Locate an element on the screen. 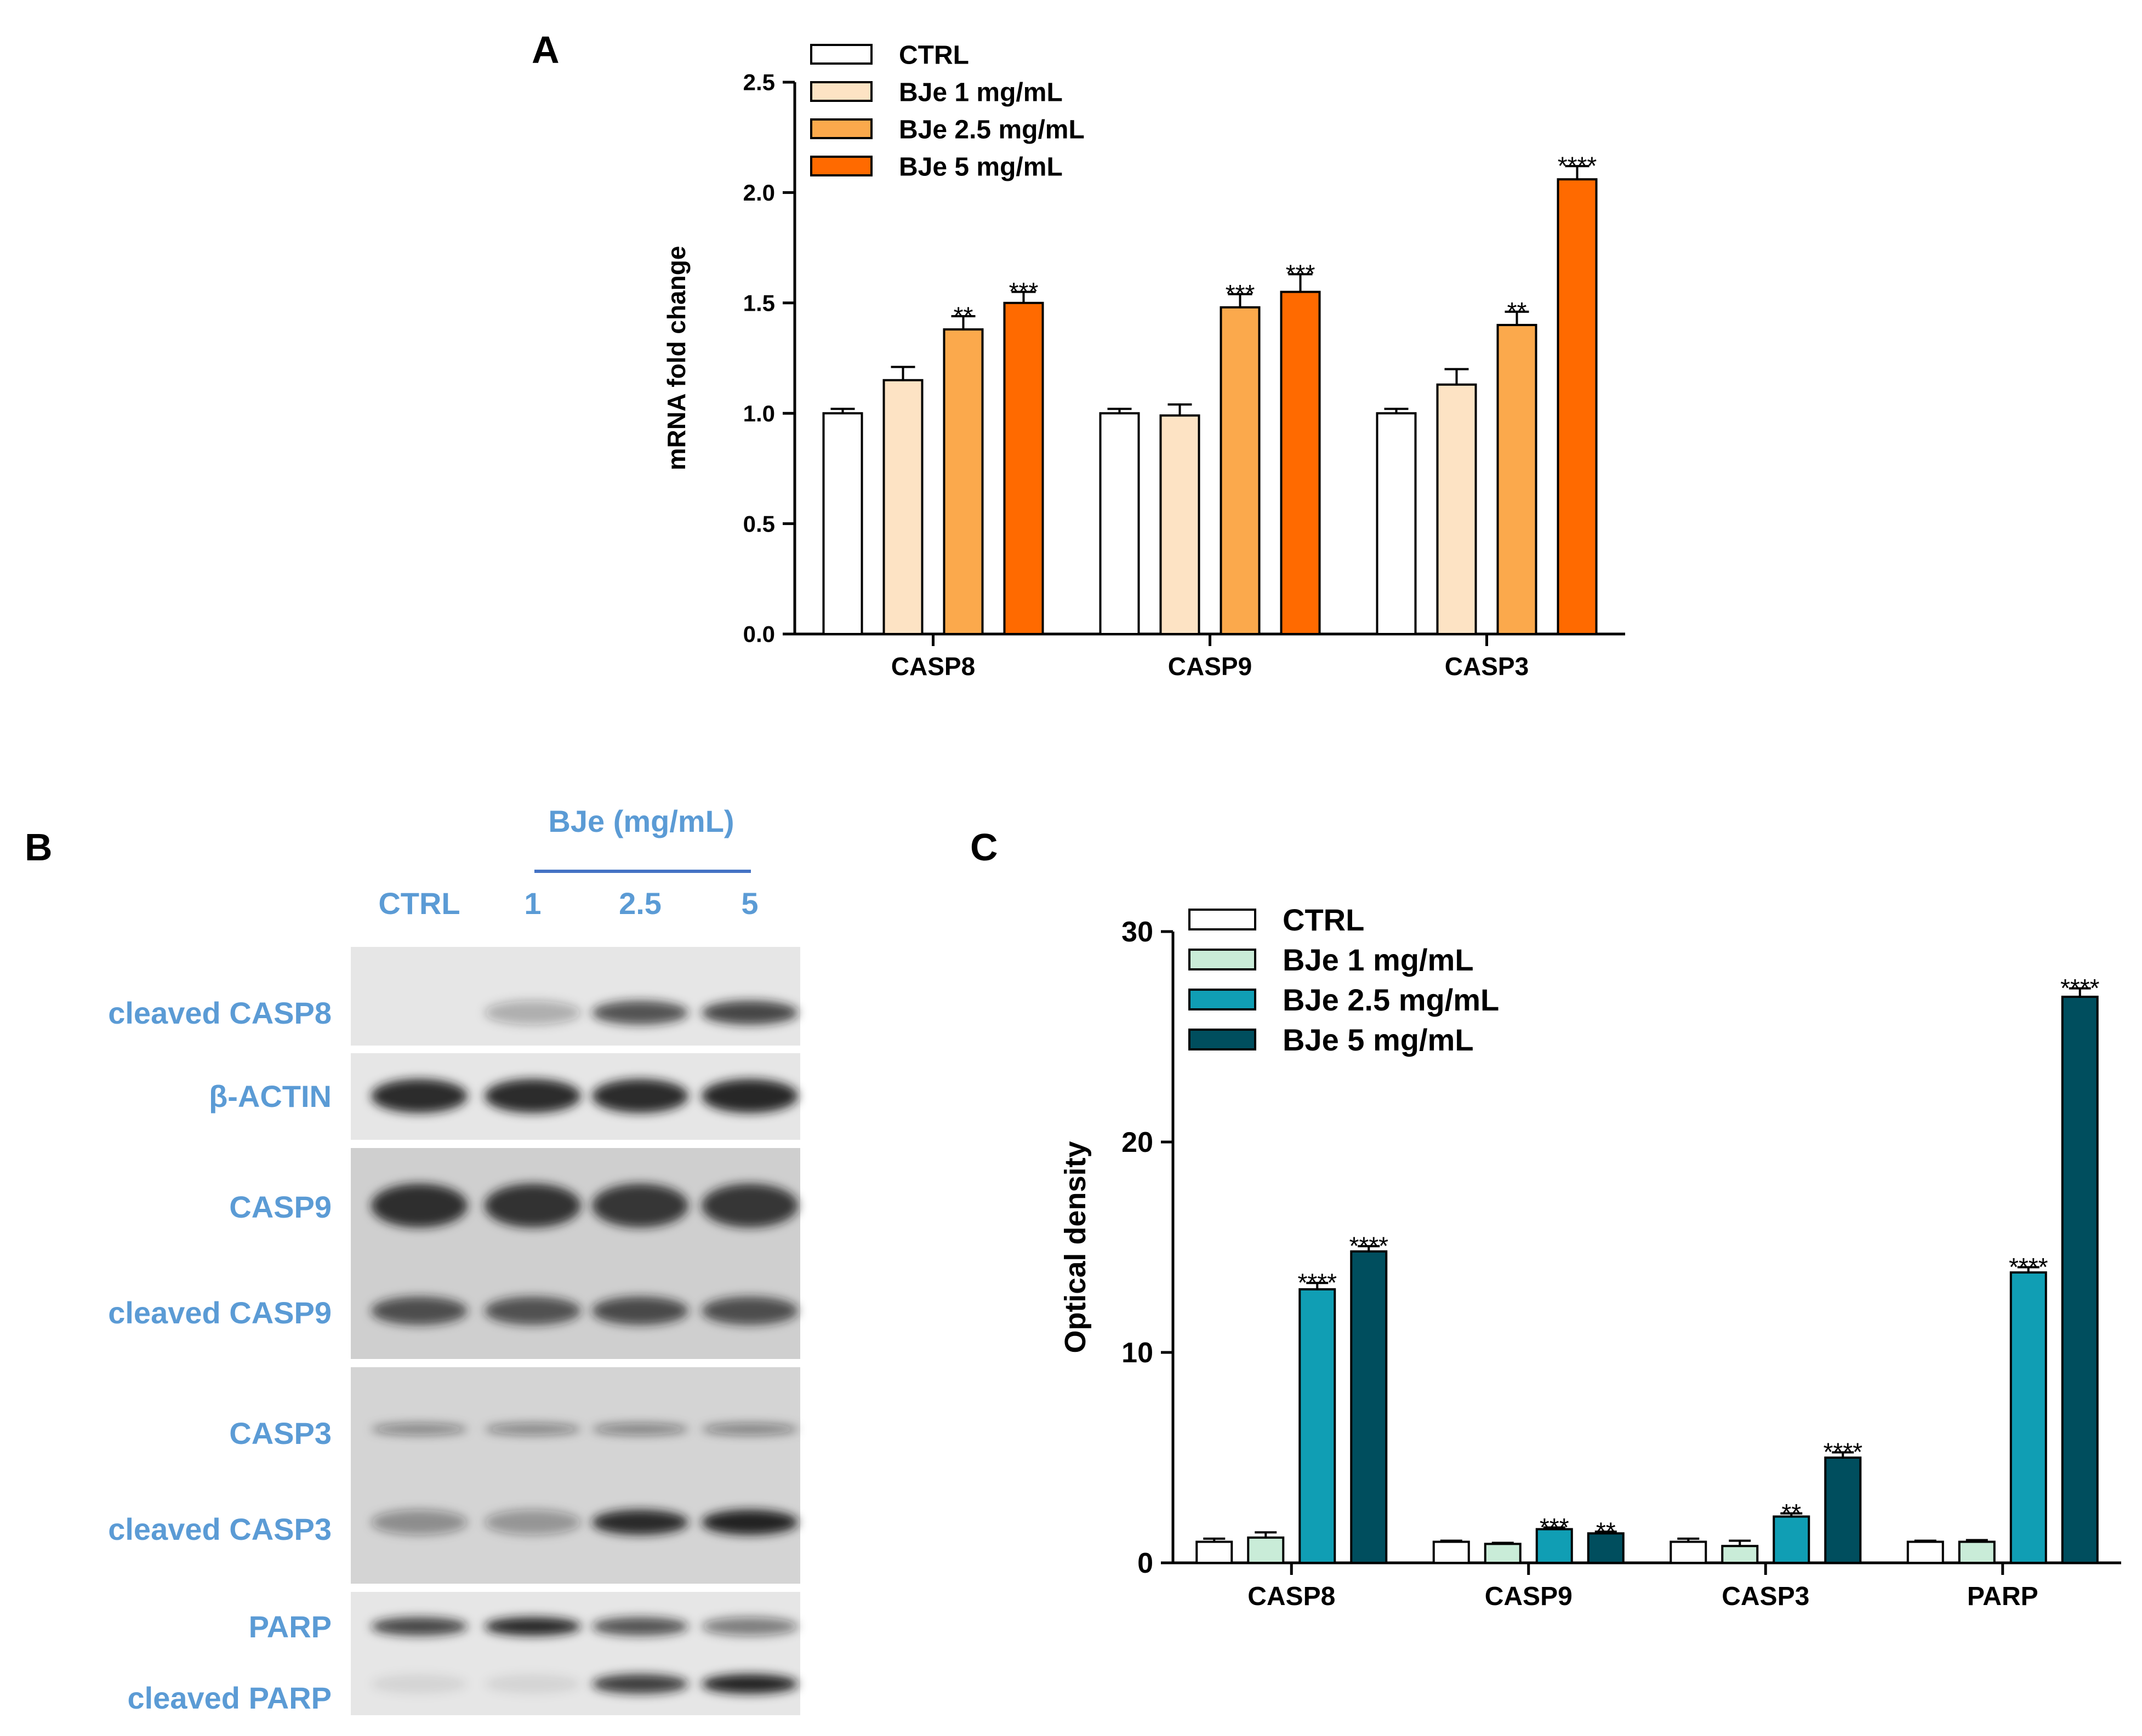 The width and height of the screenshot is (2142, 1736). blot-row-label-casp3: CASP3 is located at coordinates (280, 1434).